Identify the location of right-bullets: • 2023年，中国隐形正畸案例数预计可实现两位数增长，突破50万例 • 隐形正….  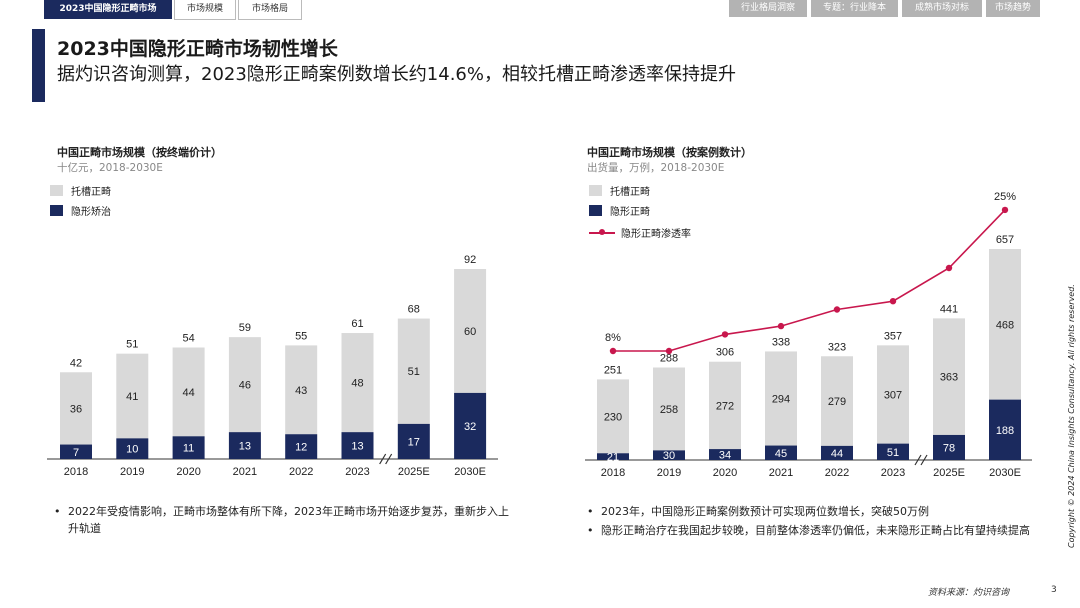
(812, 522).